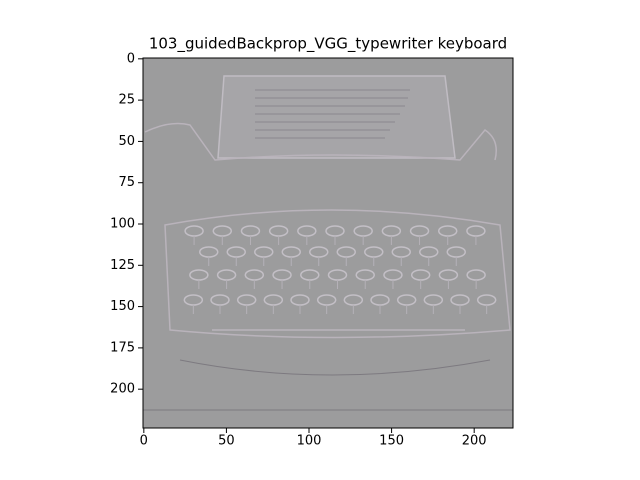 The height and width of the screenshot is (480, 640). I want to click on y-tick-label: 75, so click(126, 182).